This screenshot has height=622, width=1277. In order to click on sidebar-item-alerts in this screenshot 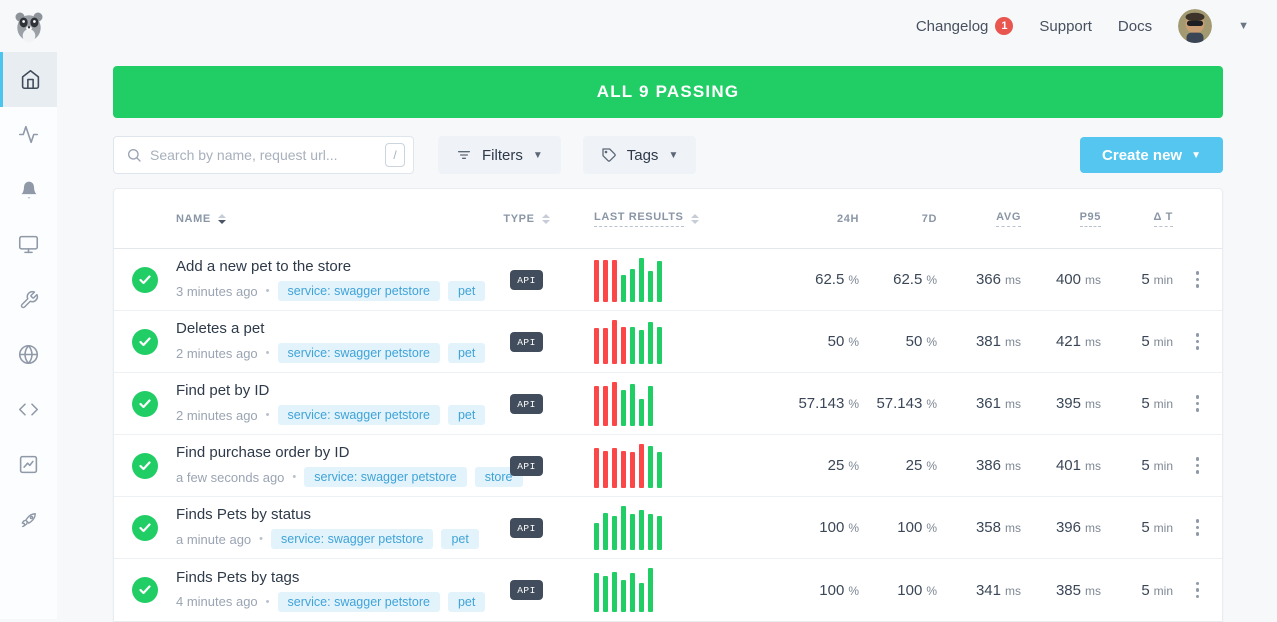, I will do `click(28, 189)`.